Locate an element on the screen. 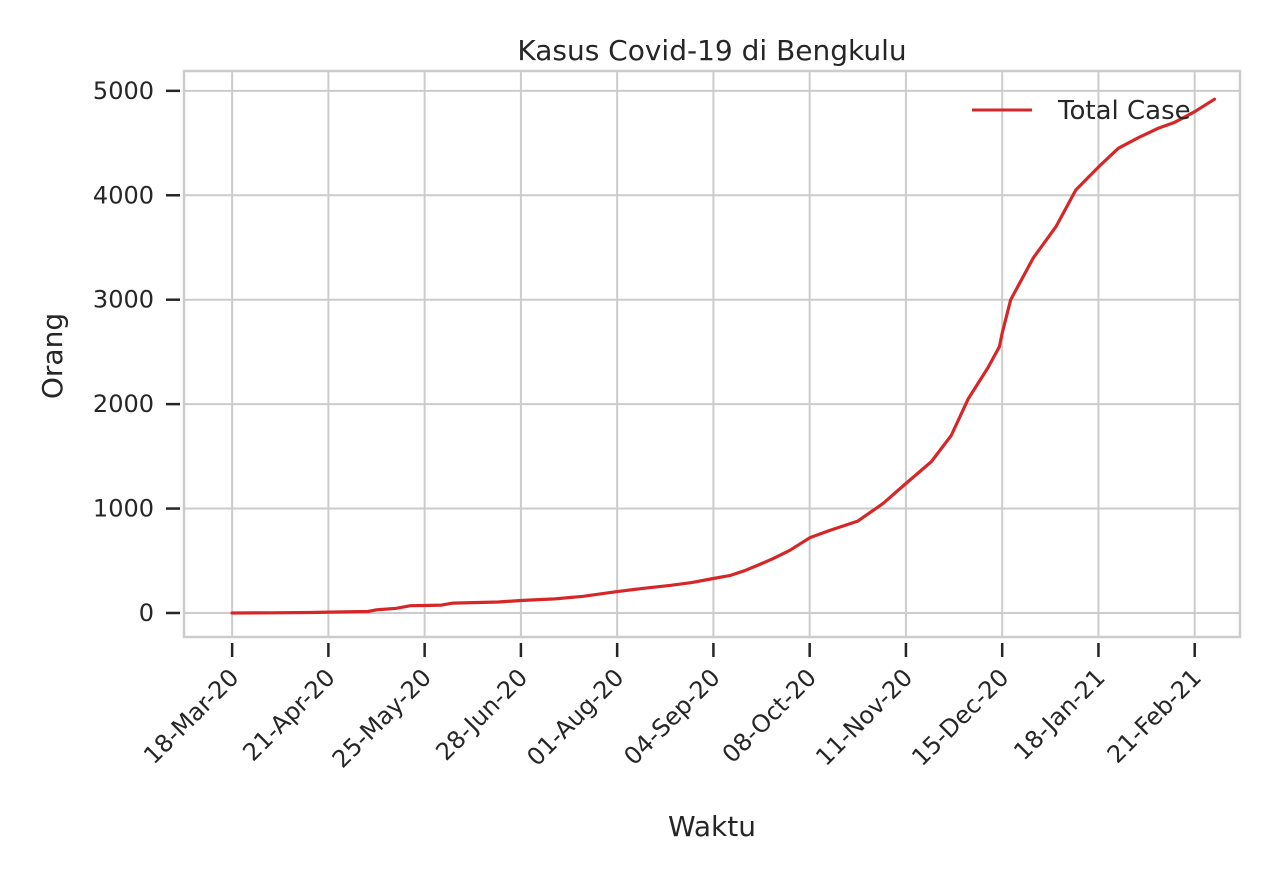  y-tick-label: 3000 is located at coordinates (123, 300).